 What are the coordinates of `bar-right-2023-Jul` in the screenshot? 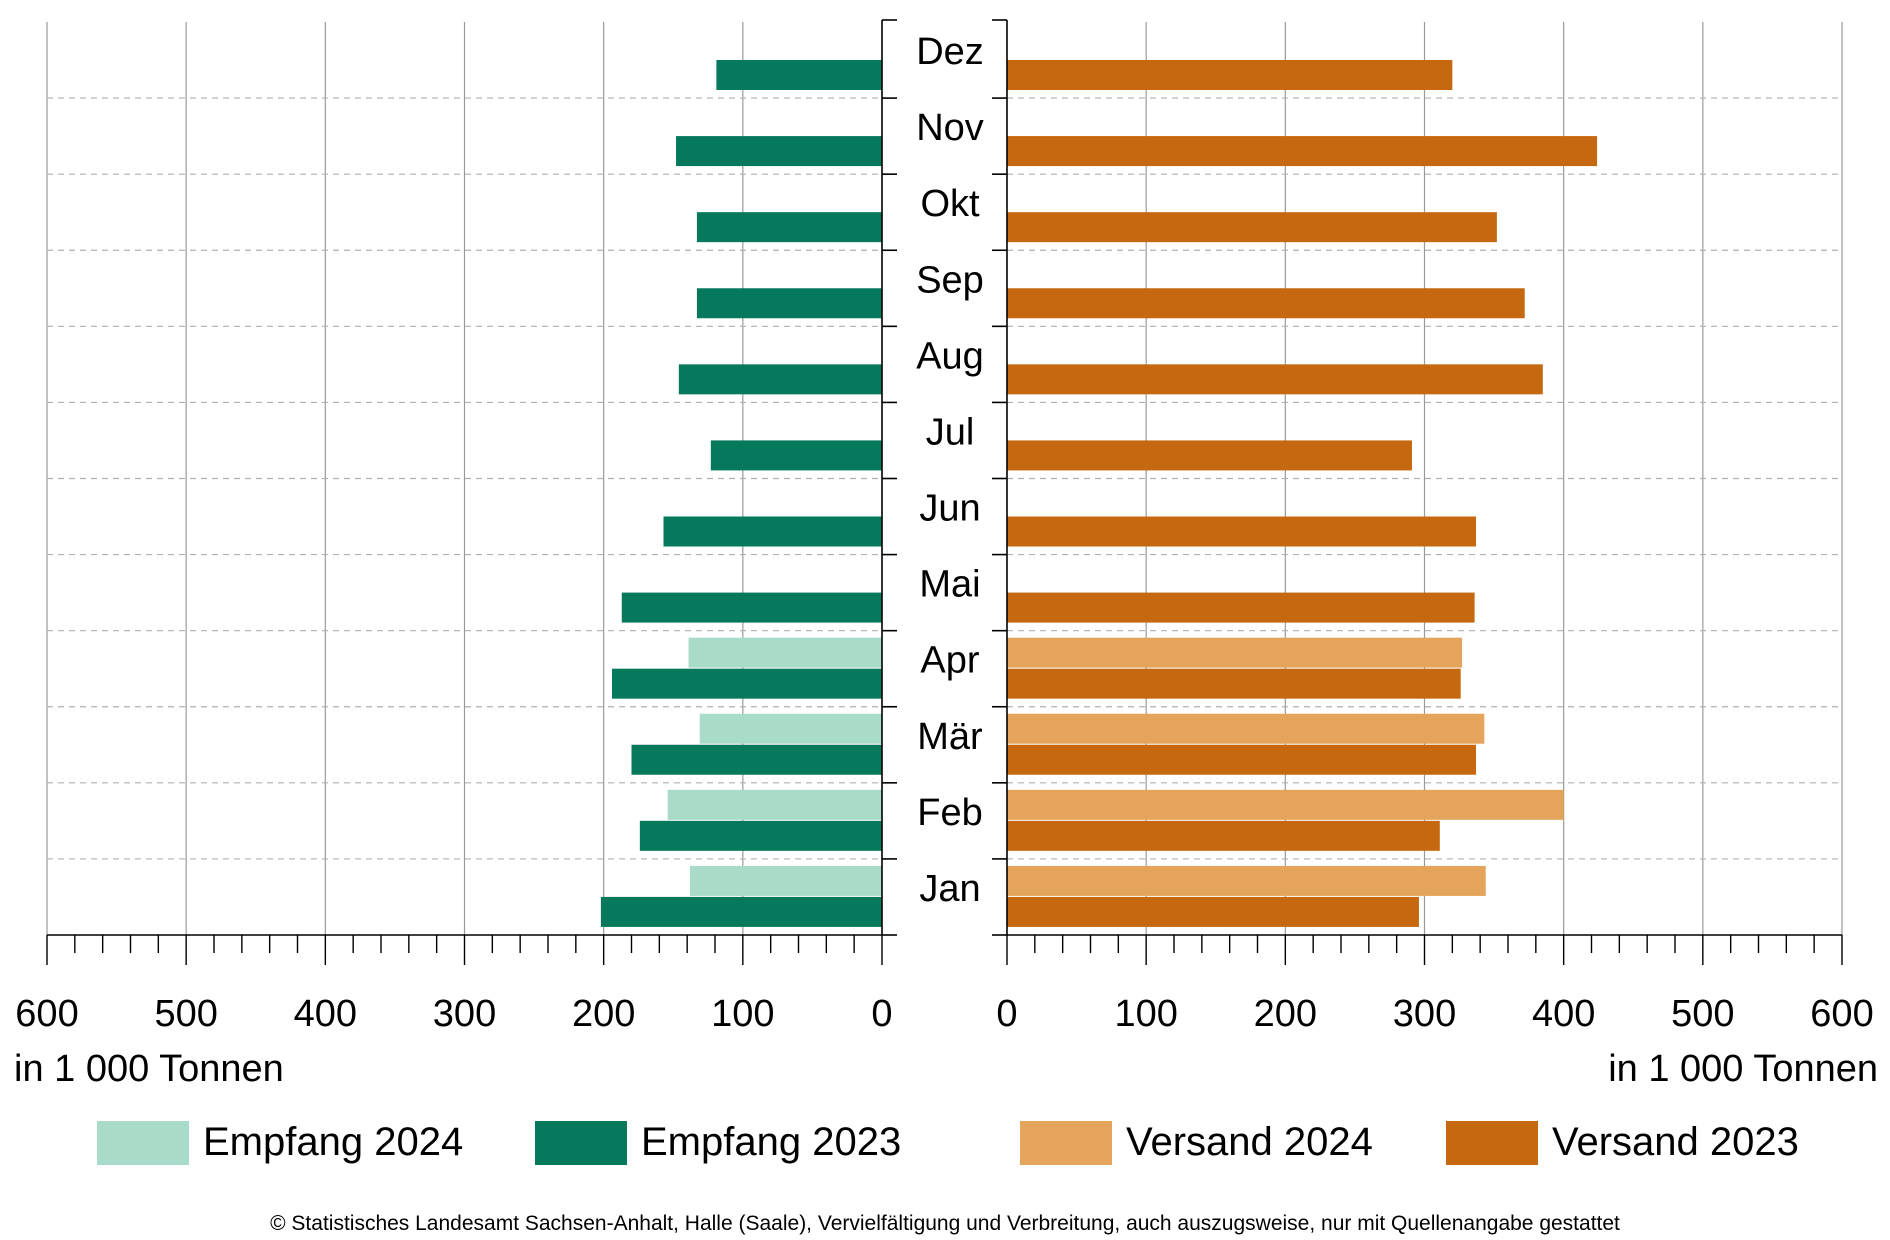 It's located at (1209, 455).